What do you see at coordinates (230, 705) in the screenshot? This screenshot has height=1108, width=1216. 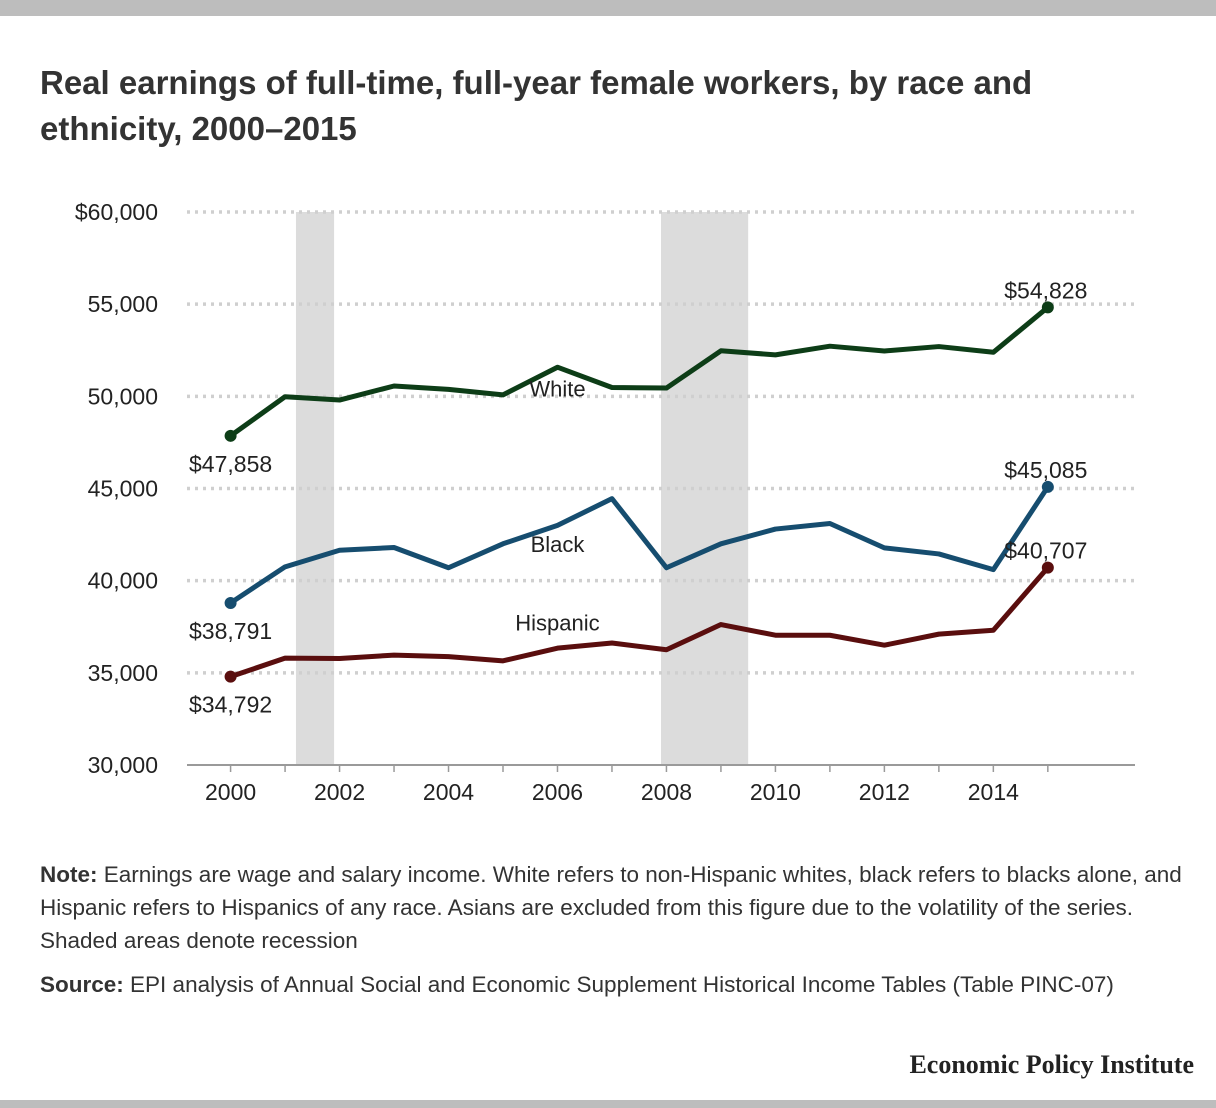 I see `data-label-hispanic-start: $34,792` at bounding box center [230, 705].